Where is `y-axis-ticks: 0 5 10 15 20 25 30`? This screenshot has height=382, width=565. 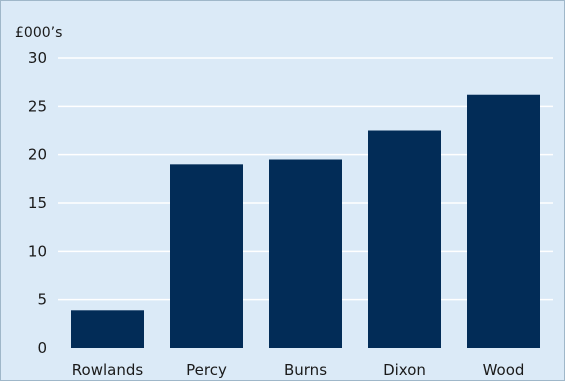
y-axis-ticks: 0 5 10 15 20 25 30 is located at coordinates (37, 203).